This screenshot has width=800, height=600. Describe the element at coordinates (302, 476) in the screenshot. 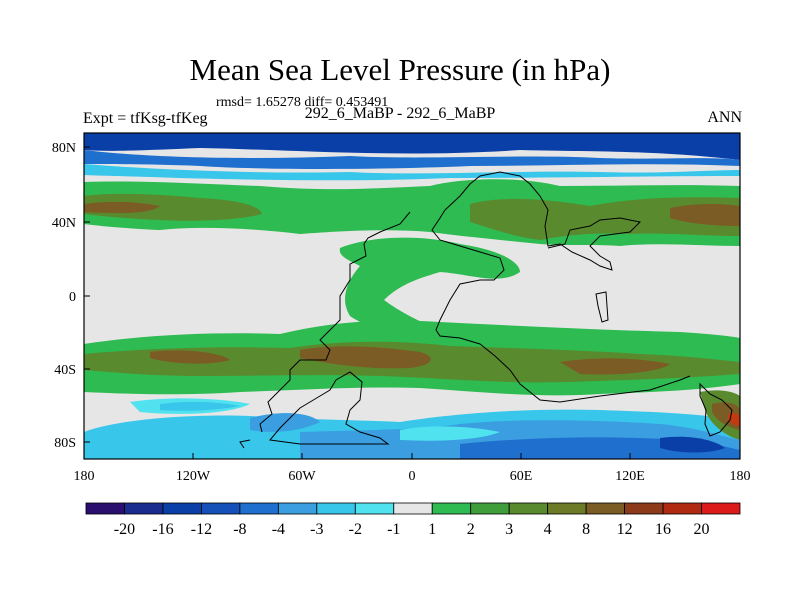

I see `x-tick-label: 60W` at that location.